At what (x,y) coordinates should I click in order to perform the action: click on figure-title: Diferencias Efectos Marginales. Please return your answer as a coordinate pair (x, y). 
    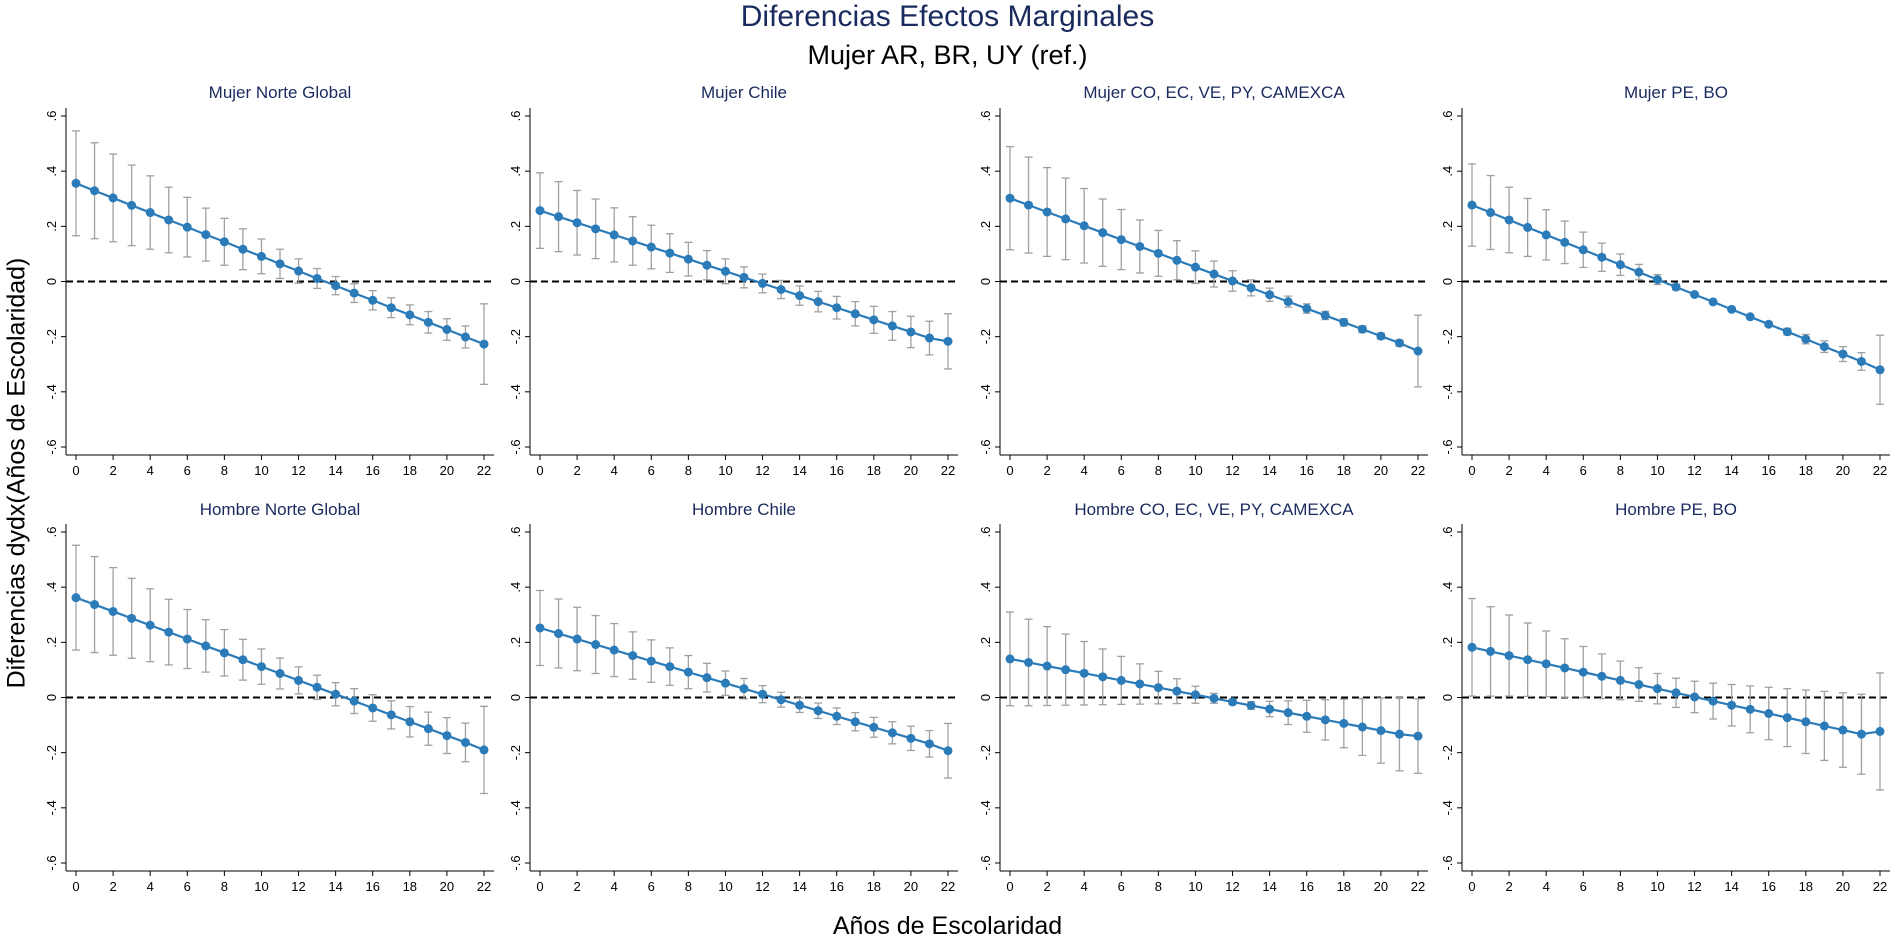
    Looking at the image, I should click on (947, 16).